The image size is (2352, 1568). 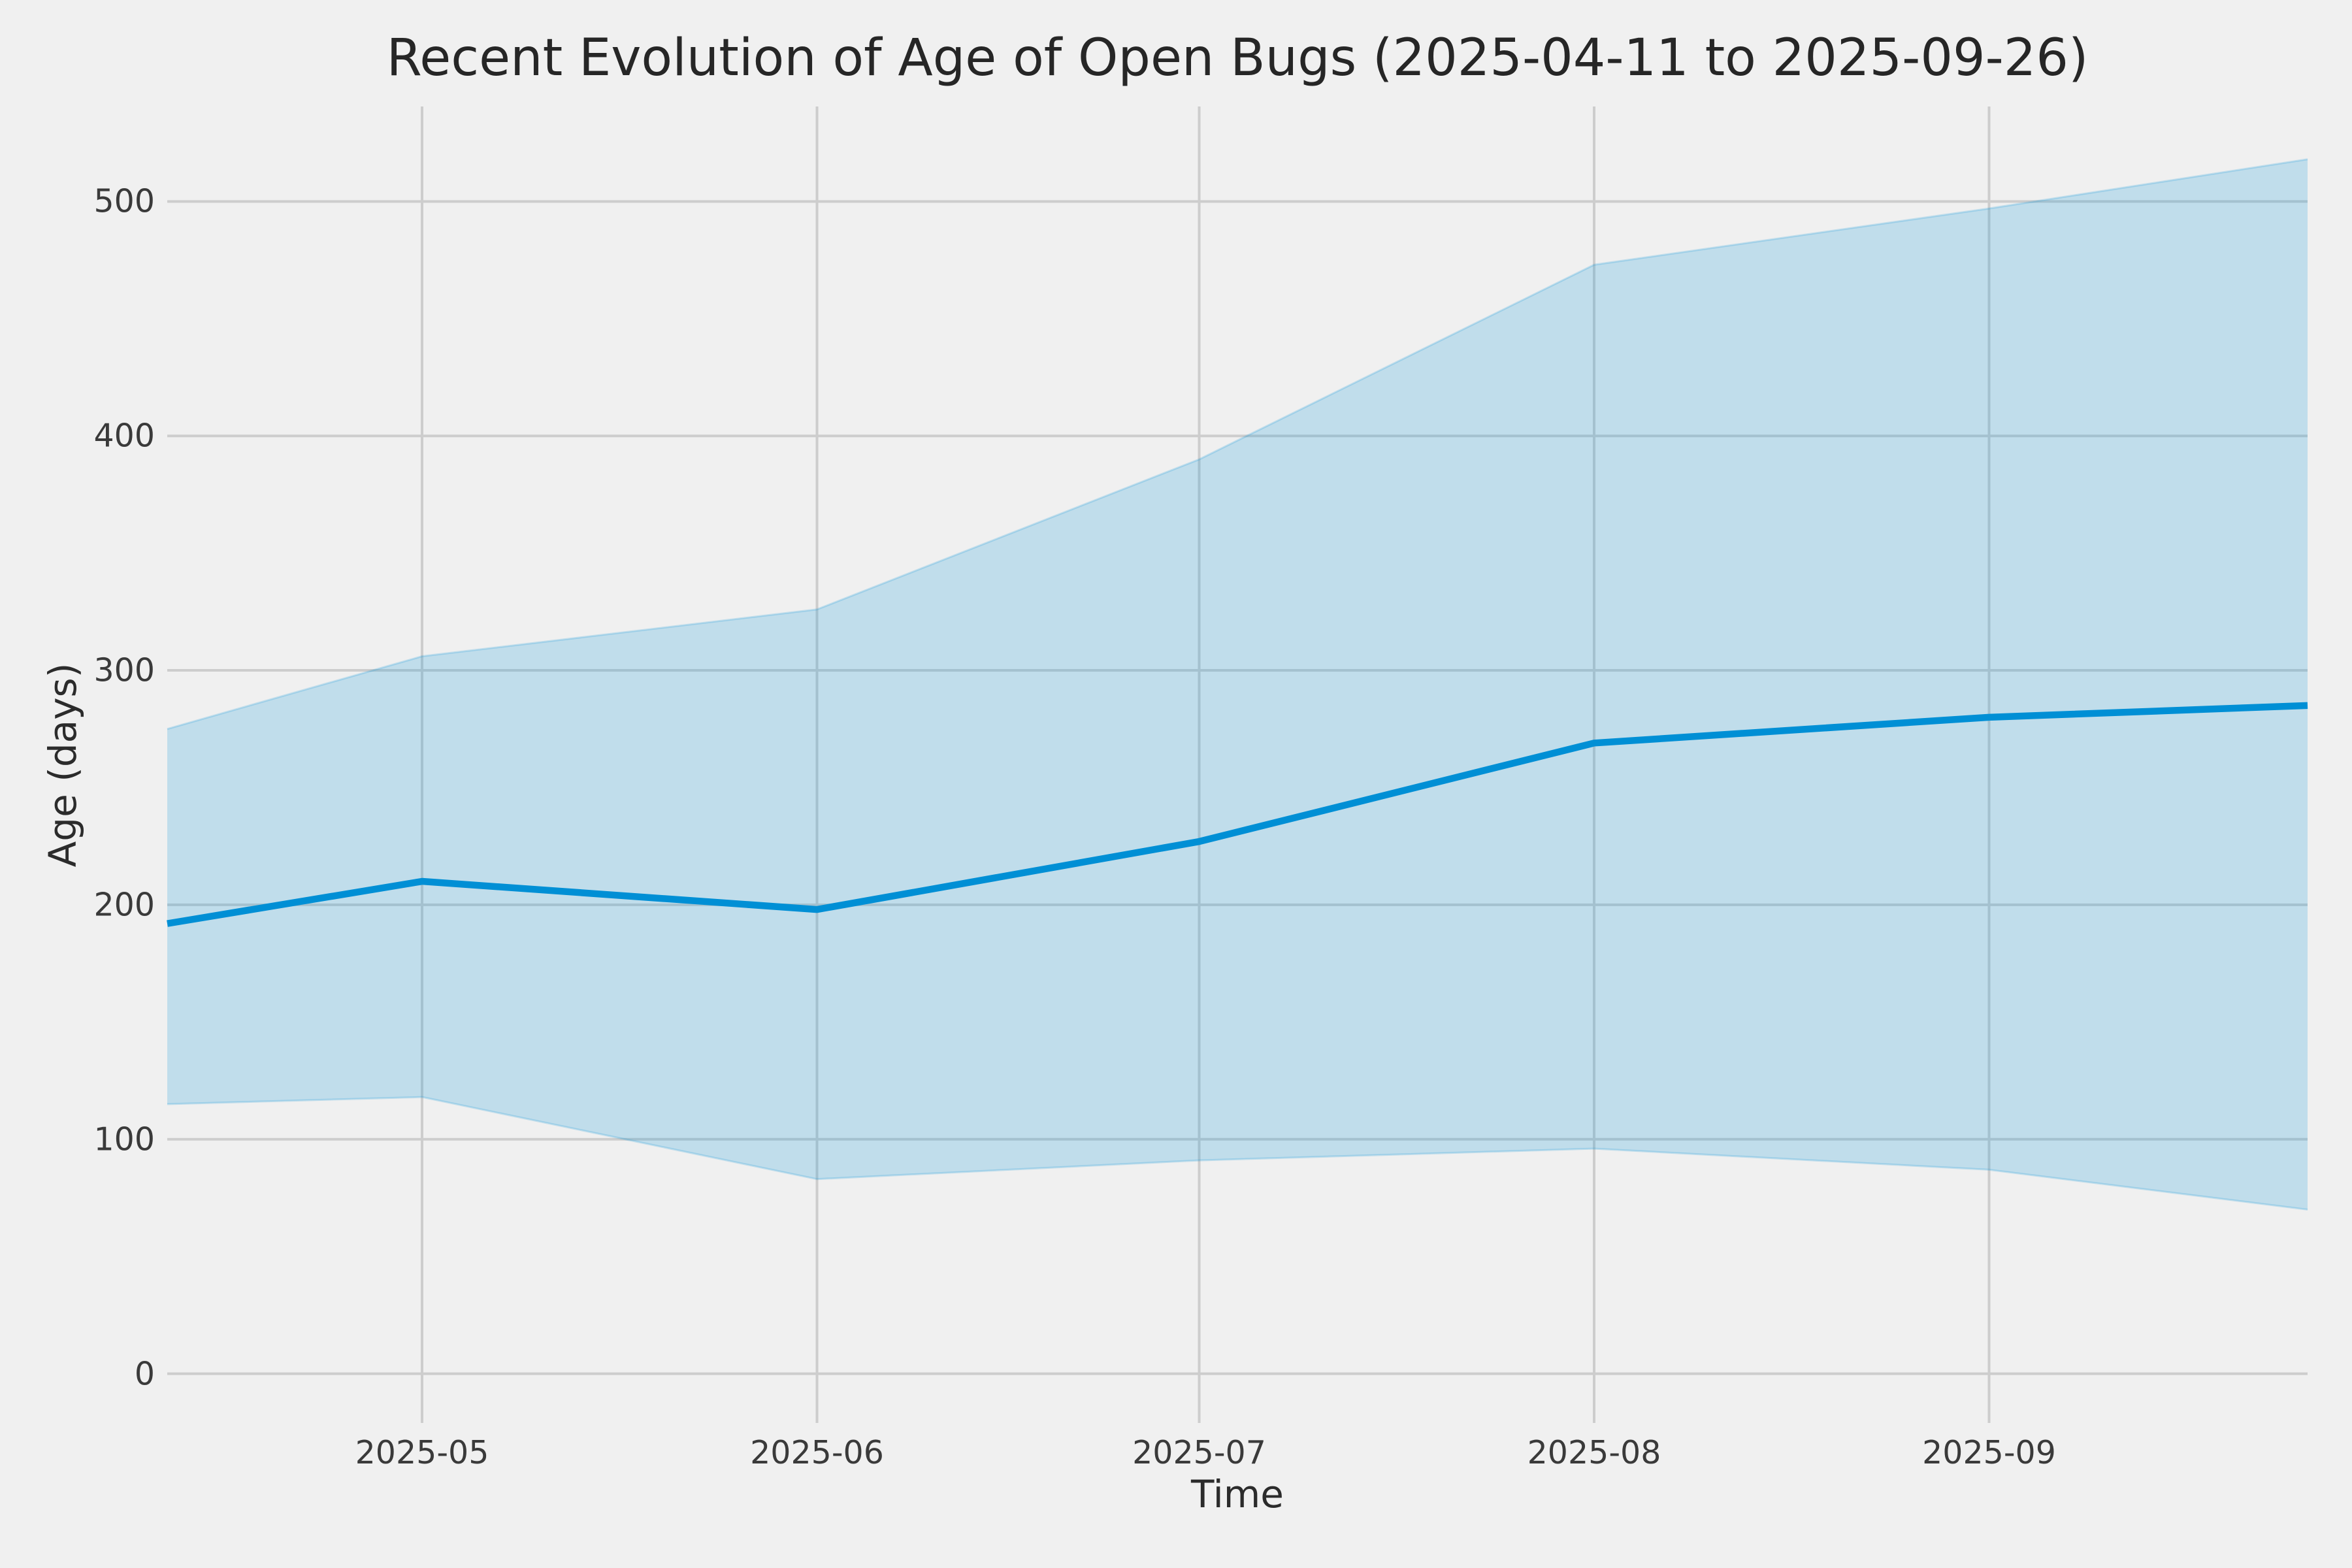 I want to click on x-tick-label: 2025-05, so click(x=422, y=1452).